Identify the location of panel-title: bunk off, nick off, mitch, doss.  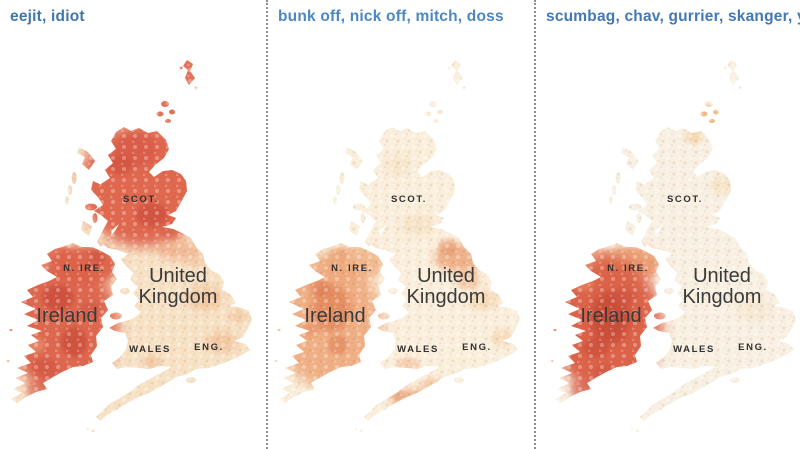
(391, 16).